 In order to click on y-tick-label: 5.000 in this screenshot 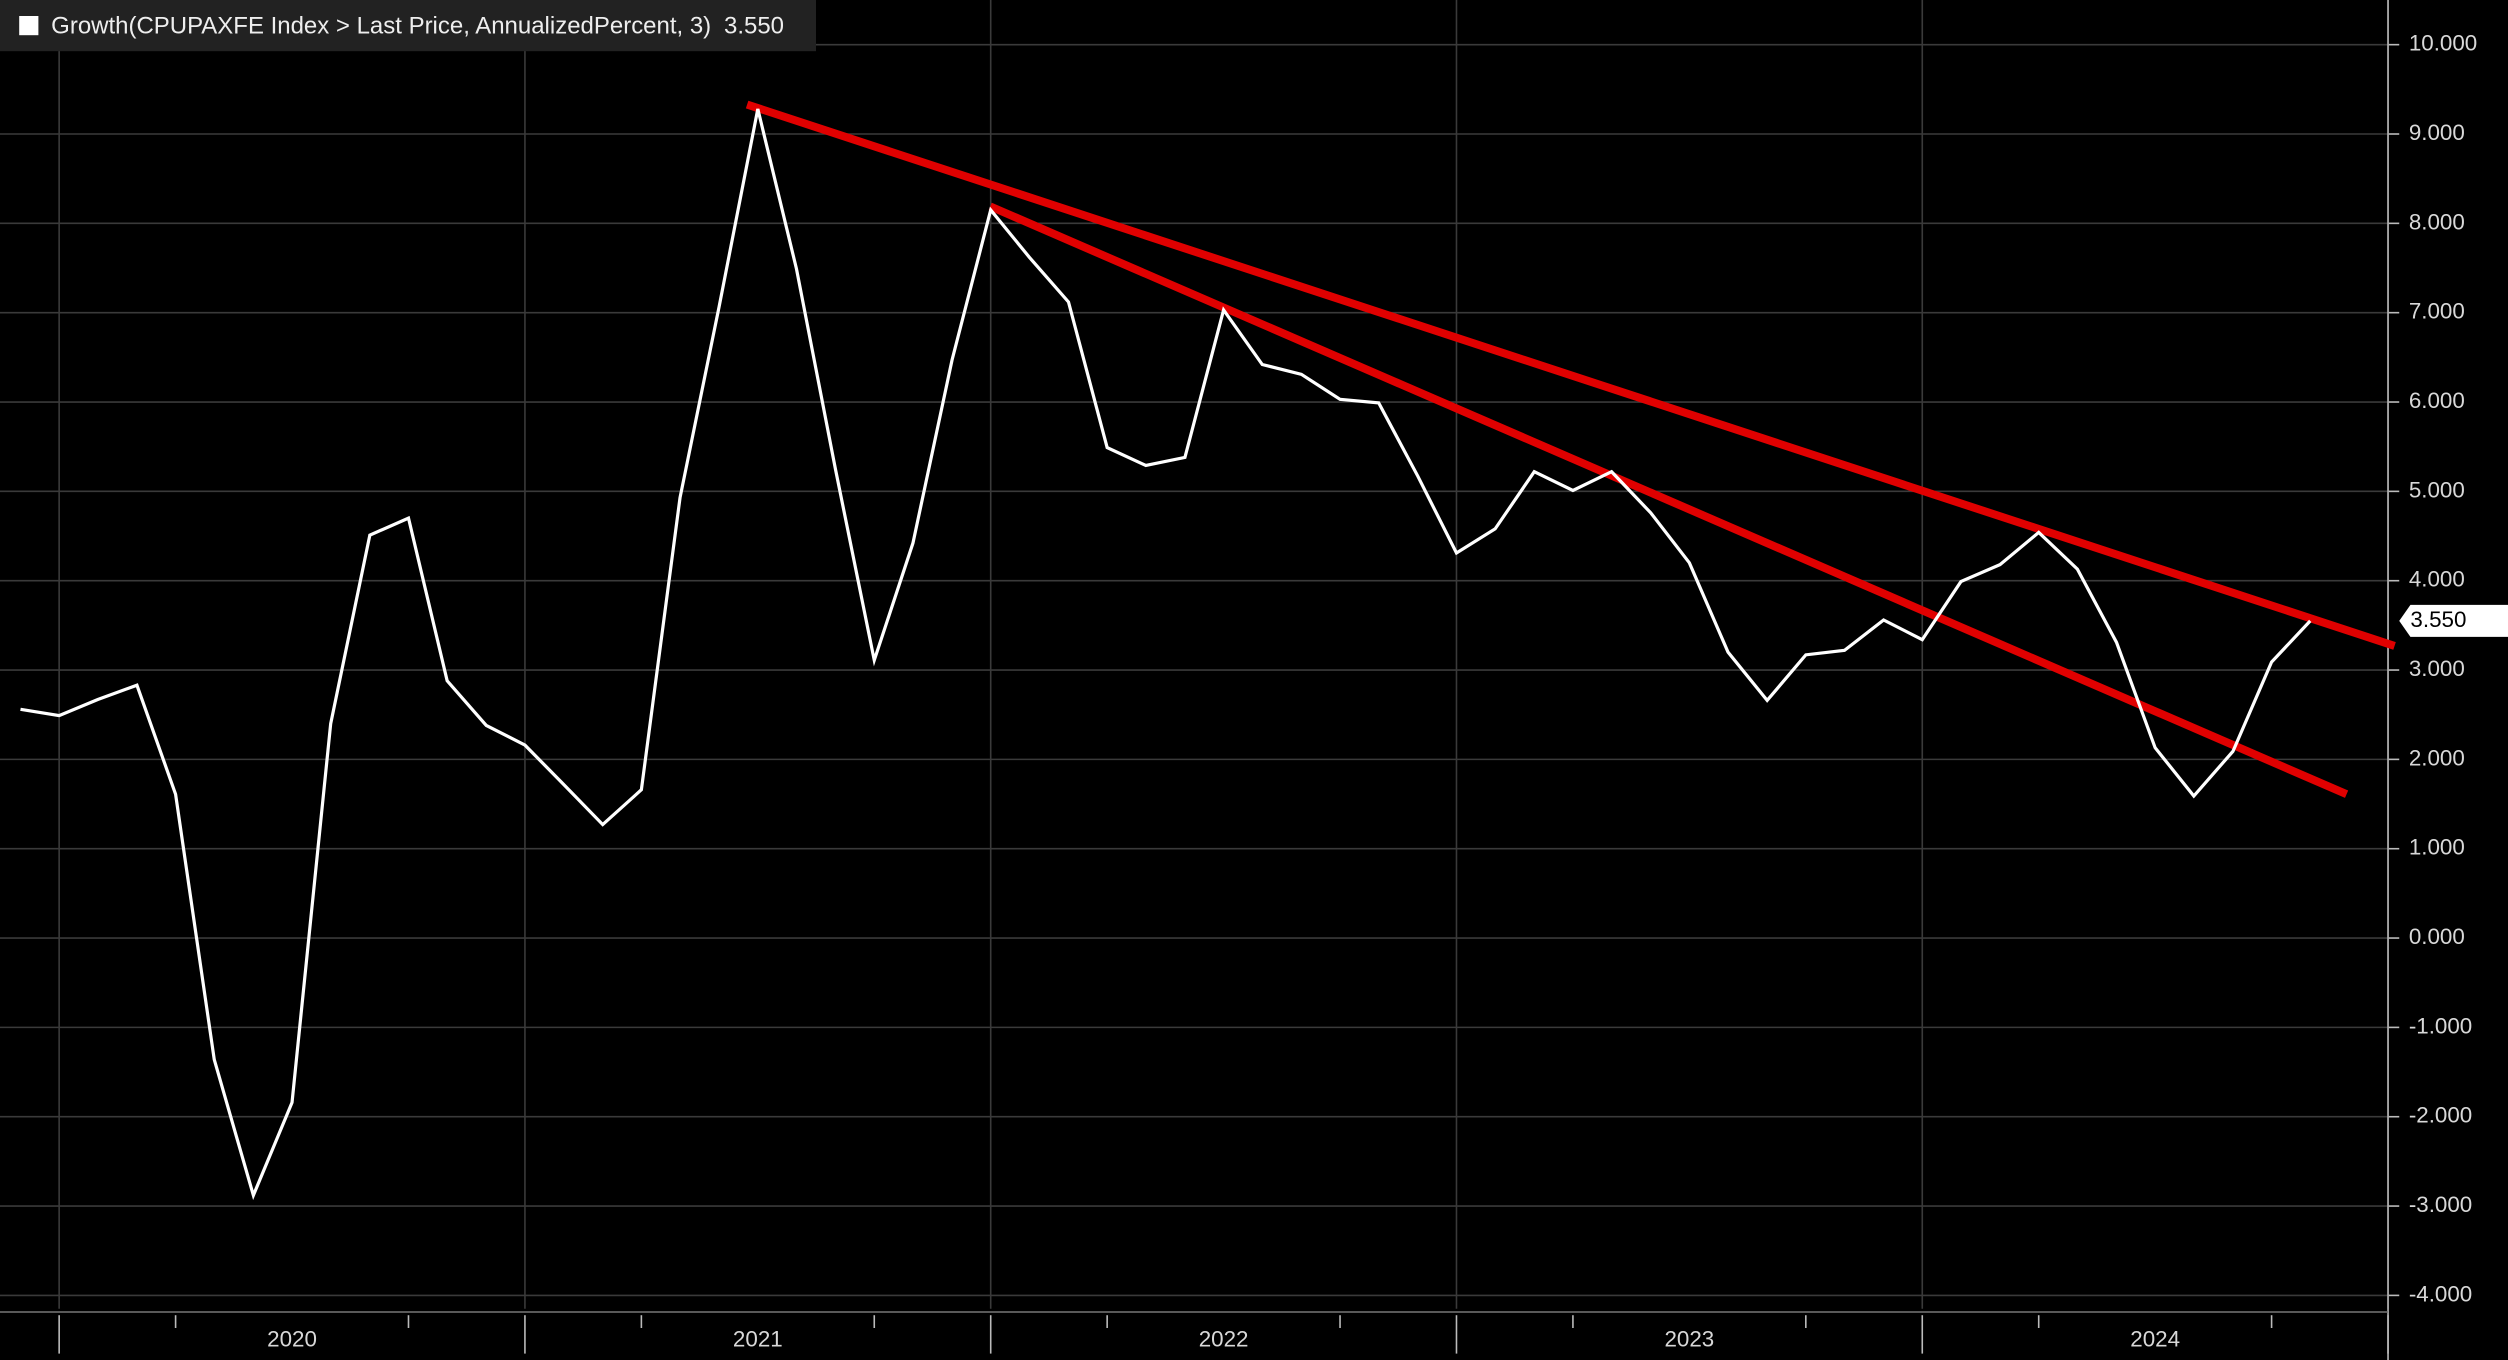, I will do `click(2437, 489)`.